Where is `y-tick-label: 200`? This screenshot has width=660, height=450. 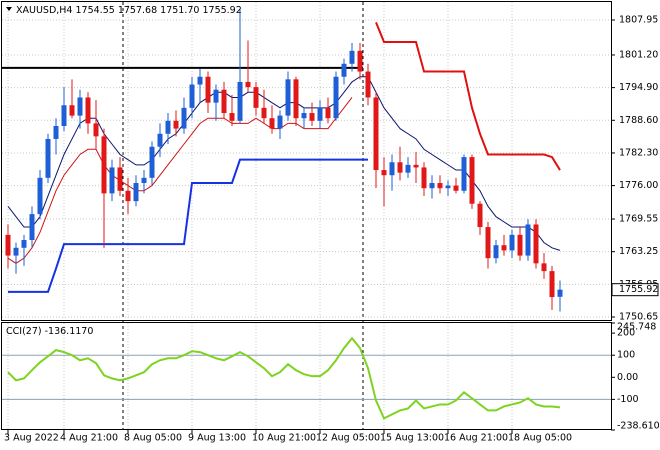 y-tick-label: 200 is located at coordinates (626, 333).